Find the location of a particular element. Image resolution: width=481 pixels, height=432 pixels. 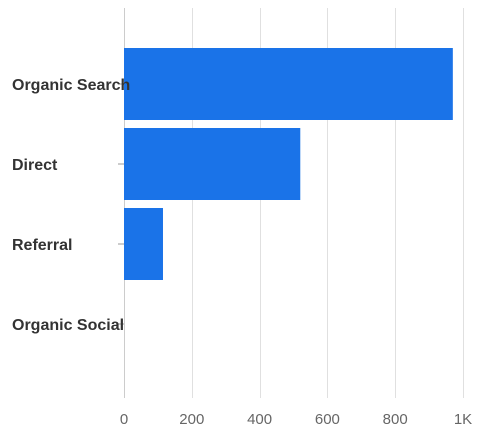

category-label-referral: Referral is located at coordinates (42, 245).